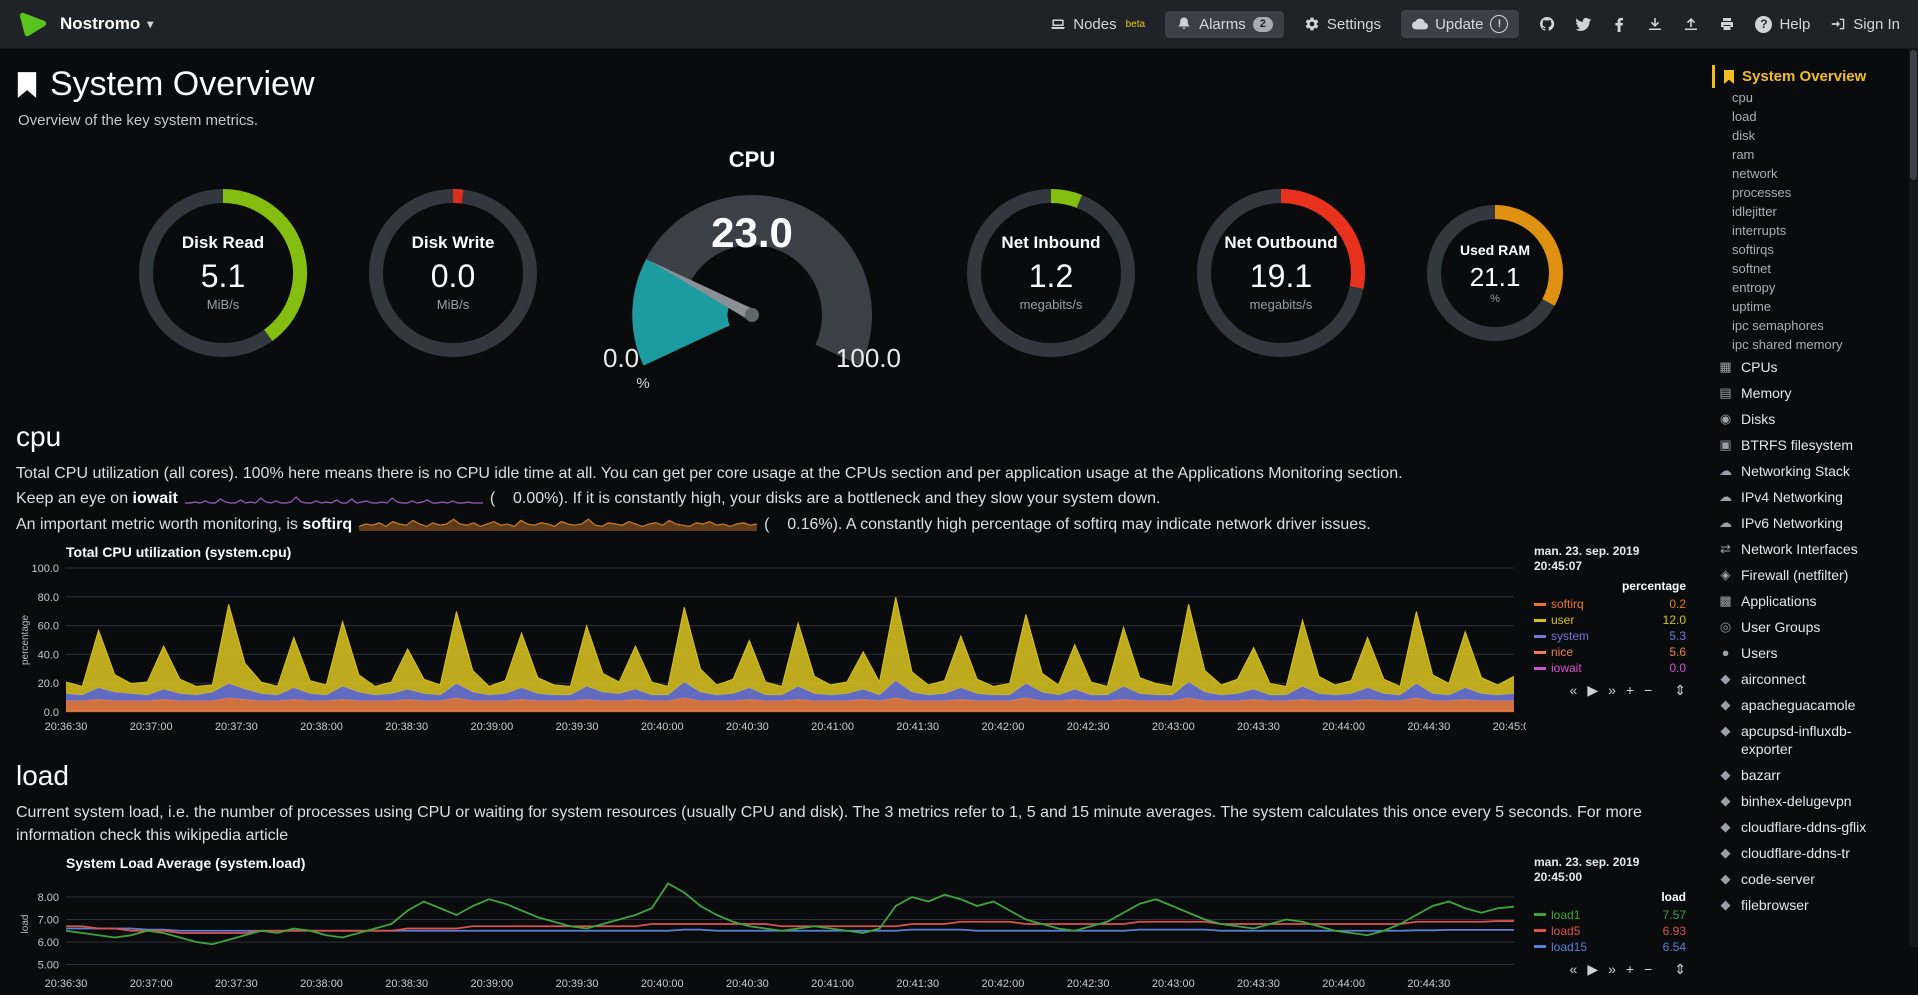  Describe the element at coordinates (1753, 249) in the screenshot. I see `sidebar-subitem-softirqs: softirqs` at that location.